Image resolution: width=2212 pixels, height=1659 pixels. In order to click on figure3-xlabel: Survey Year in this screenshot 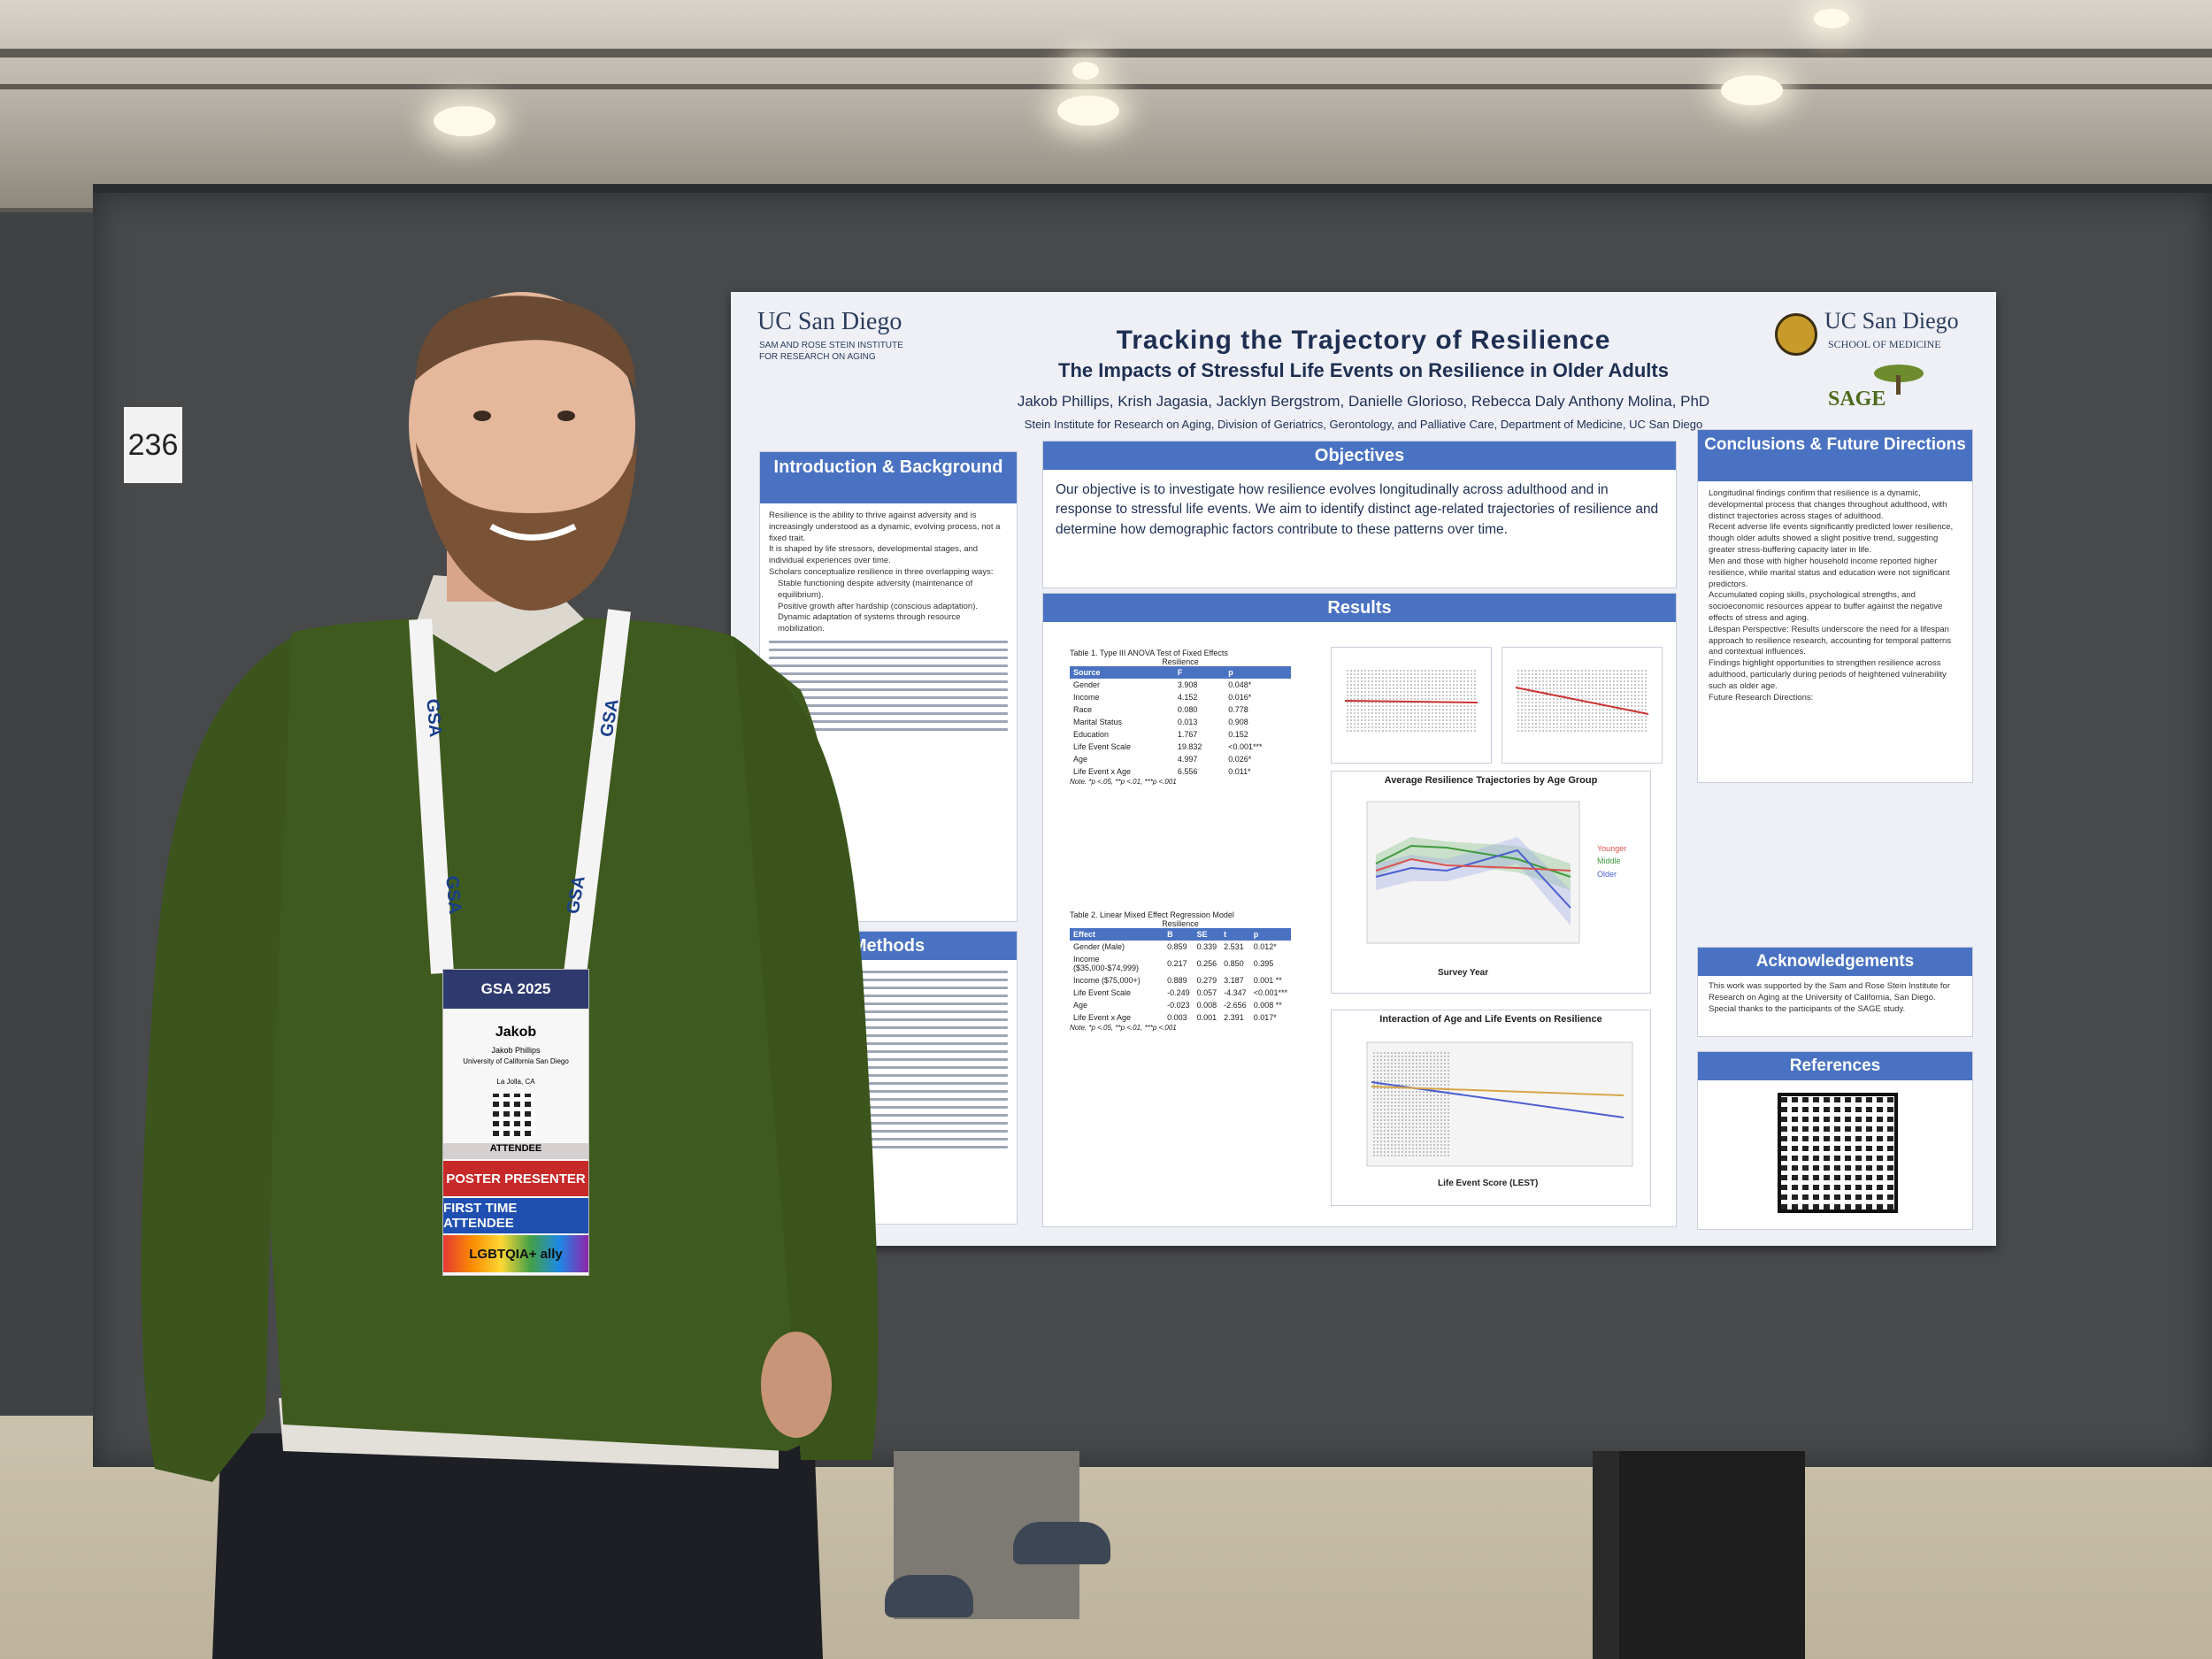, I will do `click(1464, 973)`.